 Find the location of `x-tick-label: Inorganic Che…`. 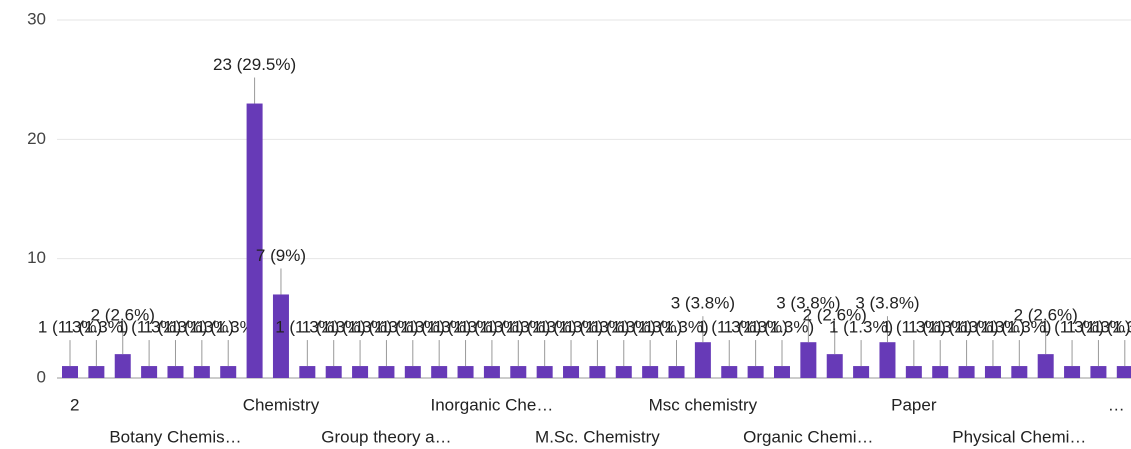

x-tick-label: Inorganic Che… is located at coordinates (491, 404).